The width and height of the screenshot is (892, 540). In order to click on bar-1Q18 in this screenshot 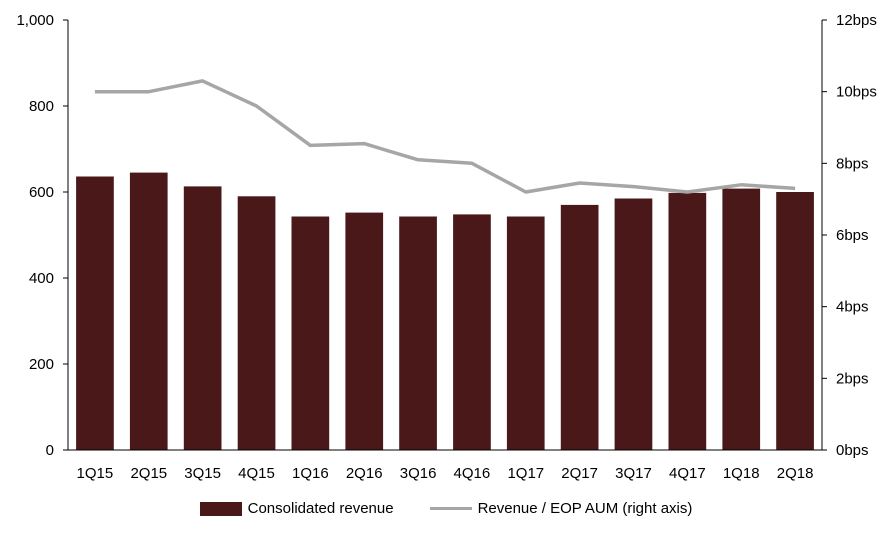, I will do `click(741, 319)`.